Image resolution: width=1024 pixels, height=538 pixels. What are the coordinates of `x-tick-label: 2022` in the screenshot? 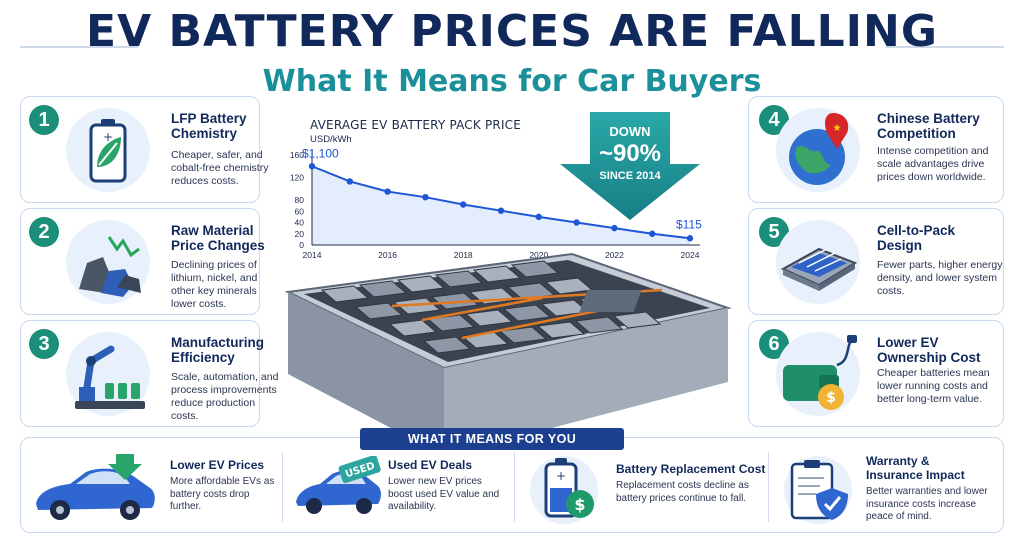 It's located at (614, 255).